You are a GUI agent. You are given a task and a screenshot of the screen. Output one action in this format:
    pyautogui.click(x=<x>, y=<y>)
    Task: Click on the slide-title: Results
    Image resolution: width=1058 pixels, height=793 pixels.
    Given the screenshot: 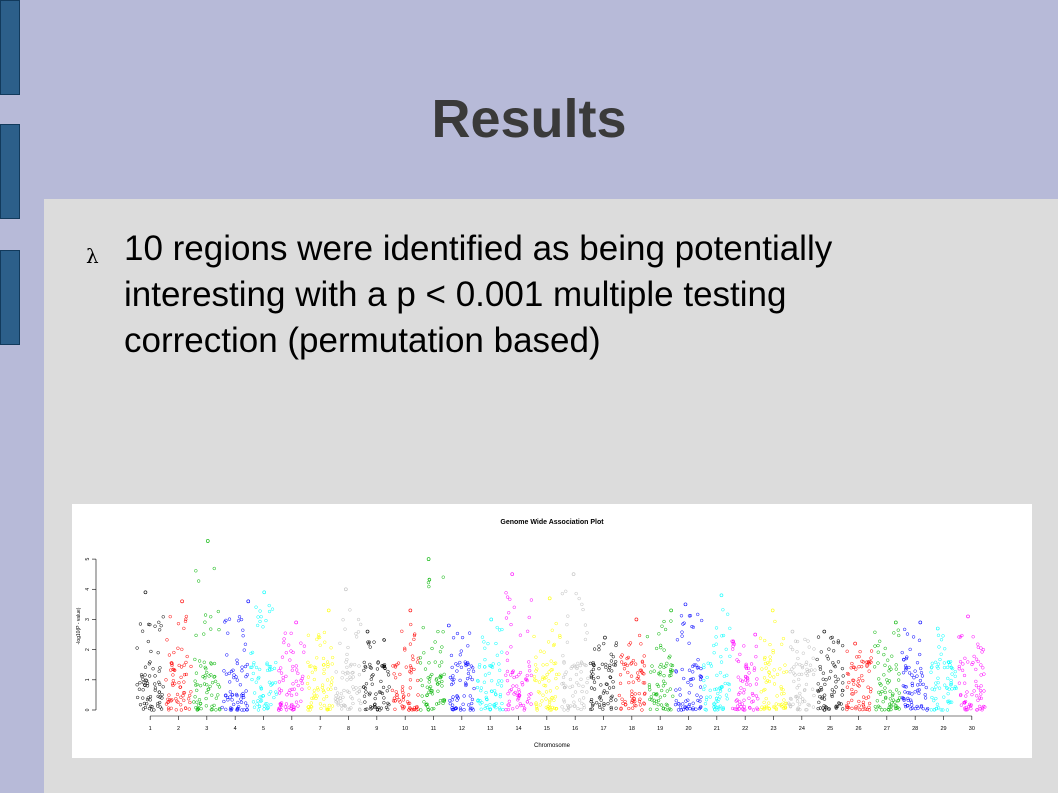 What is the action you would take?
    pyautogui.click(x=529, y=119)
    